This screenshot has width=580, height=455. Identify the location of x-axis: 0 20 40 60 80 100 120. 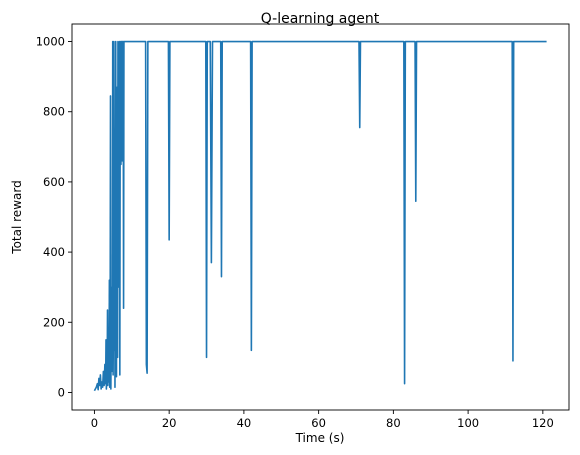
(322, 420).